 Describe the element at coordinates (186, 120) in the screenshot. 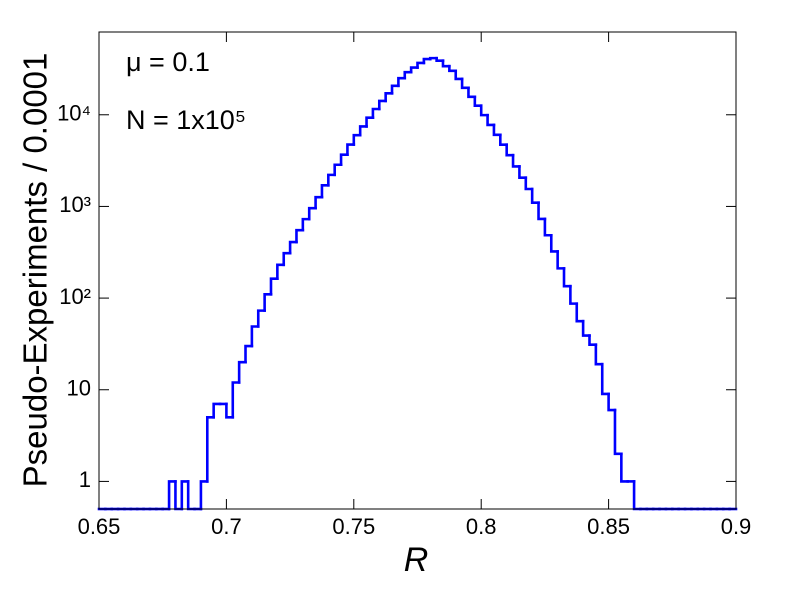

I see `annotation: N = 1x10⁵` at that location.